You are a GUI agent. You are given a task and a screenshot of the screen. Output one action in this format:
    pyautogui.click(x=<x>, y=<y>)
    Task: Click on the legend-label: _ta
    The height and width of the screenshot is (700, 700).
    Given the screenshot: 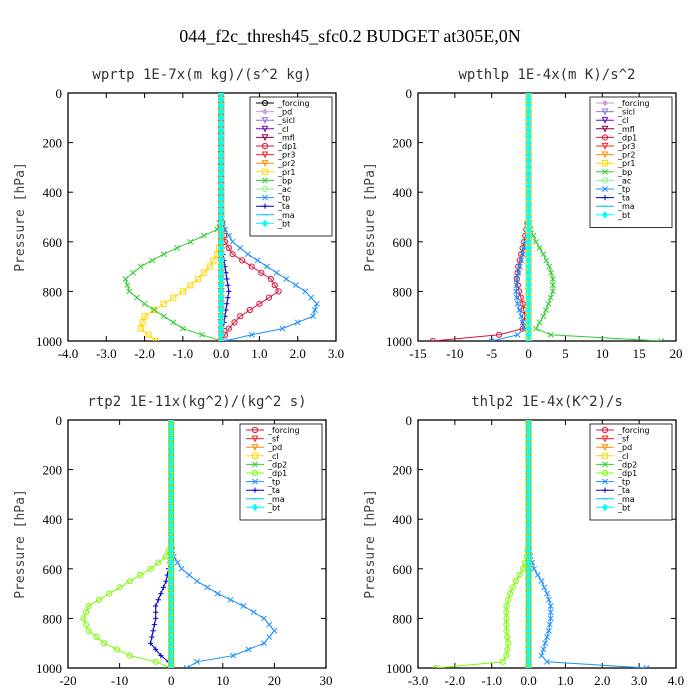 What is the action you would take?
    pyautogui.click(x=273, y=490)
    